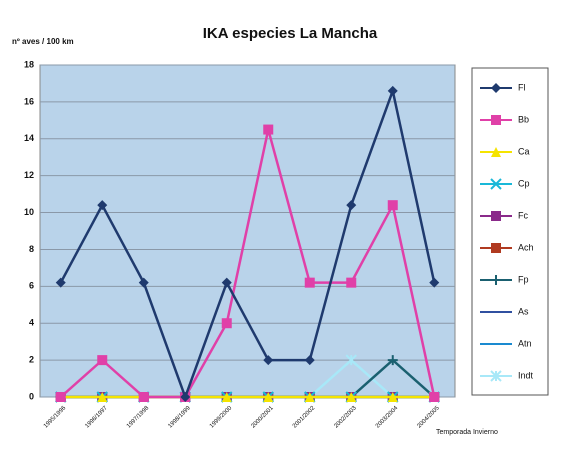 This screenshot has width=566, height=454. I want to click on y-tick-label: 16, so click(29, 101).